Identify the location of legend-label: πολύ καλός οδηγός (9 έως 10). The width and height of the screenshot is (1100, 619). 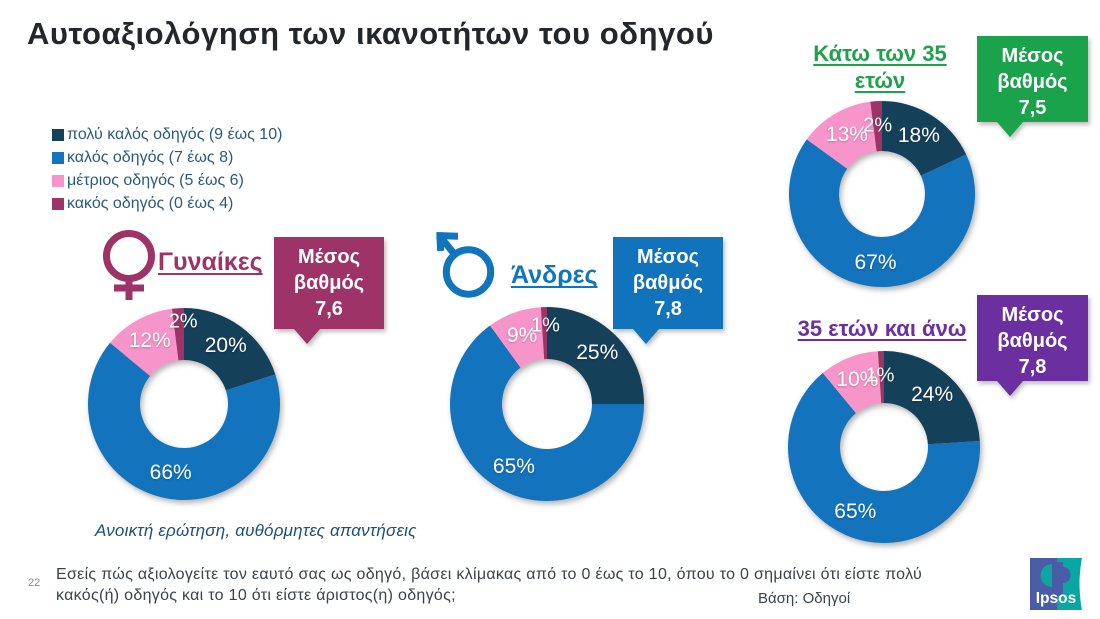
(175, 134).